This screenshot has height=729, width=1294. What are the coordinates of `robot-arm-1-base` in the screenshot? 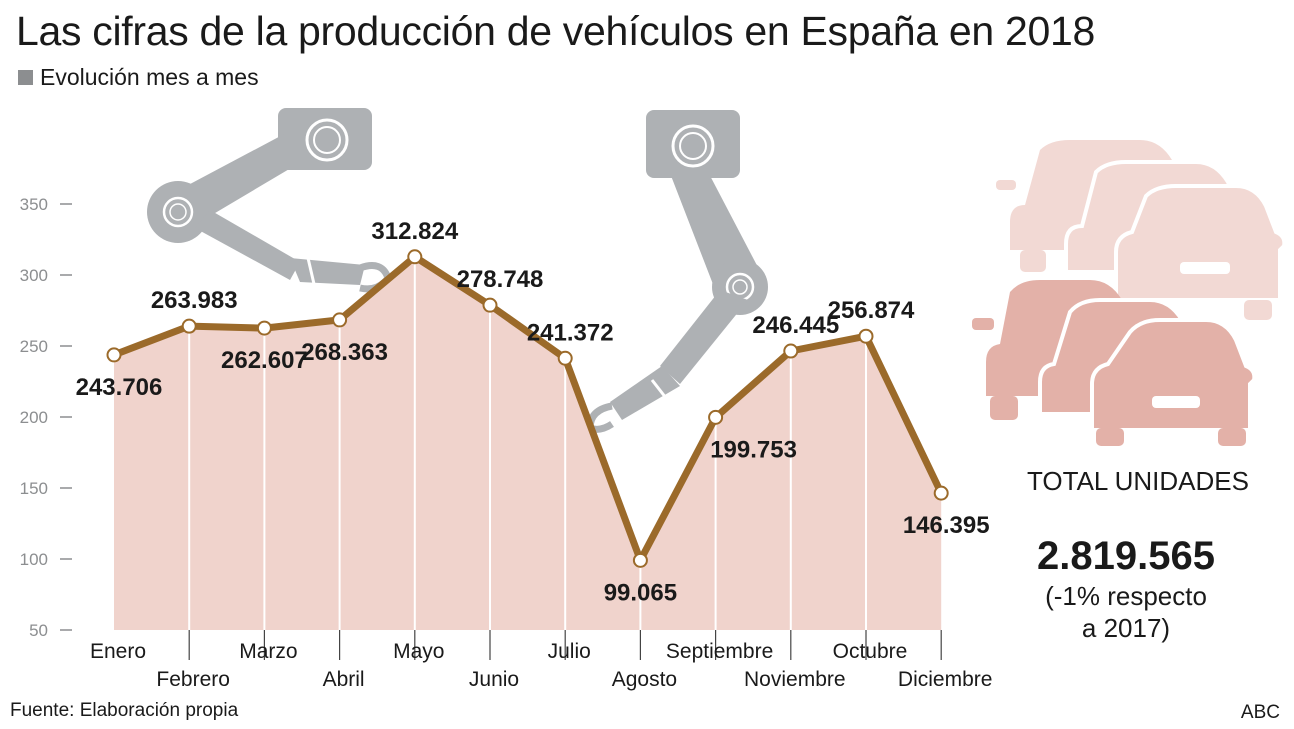 It's located at (325, 139).